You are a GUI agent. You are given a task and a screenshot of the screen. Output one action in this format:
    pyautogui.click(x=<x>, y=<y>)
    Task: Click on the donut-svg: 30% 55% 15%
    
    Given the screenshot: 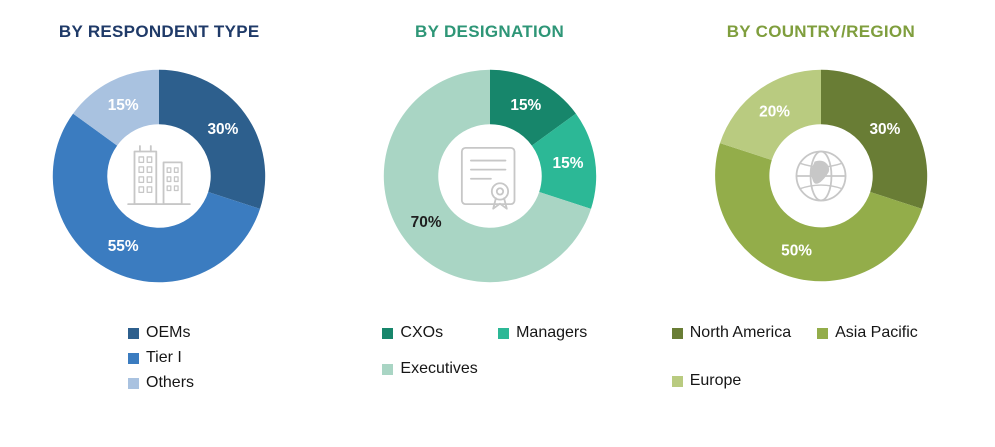 What is the action you would take?
    pyautogui.click(x=159, y=176)
    